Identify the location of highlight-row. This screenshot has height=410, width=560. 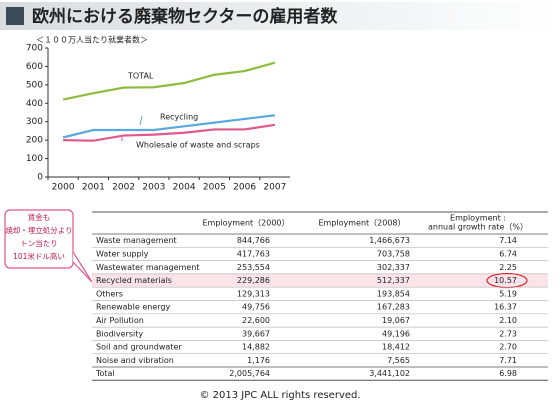
(320, 280).